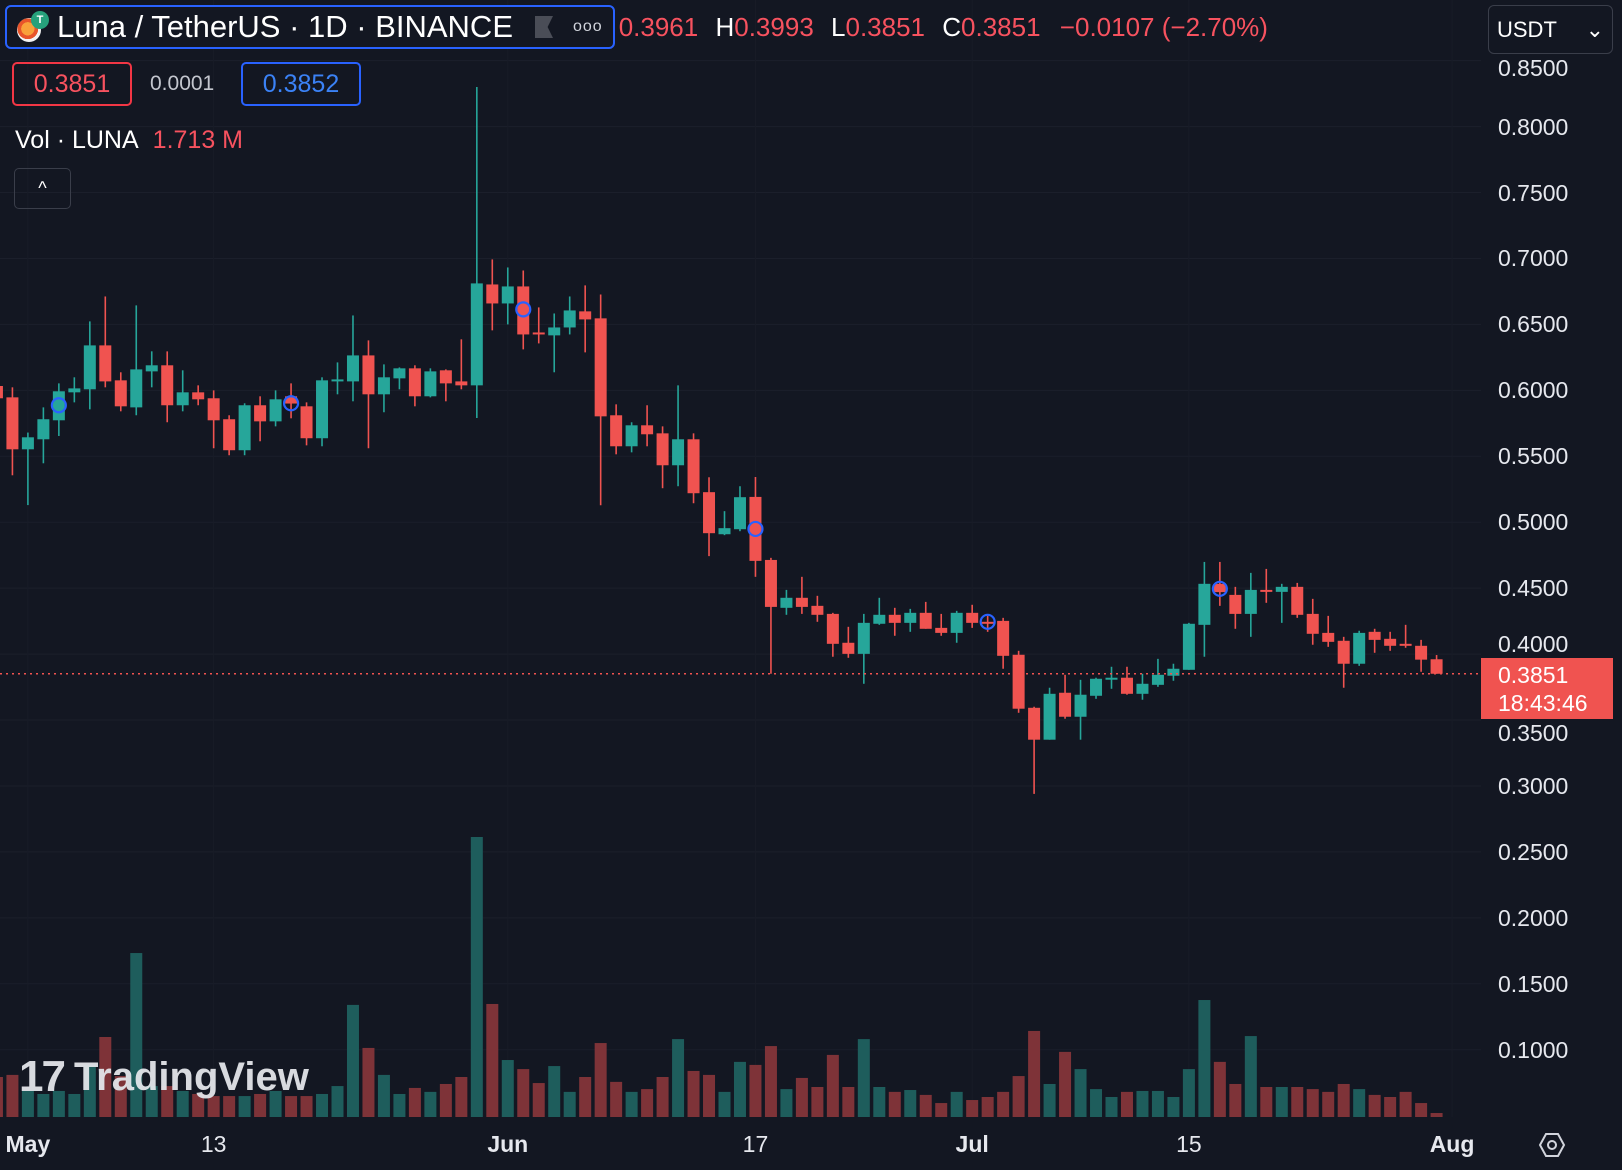  What do you see at coordinates (811, 1143) in the screenshot?
I see `time-axis: May 13 Jun 17 Jul 15 Aug` at bounding box center [811, 1143].